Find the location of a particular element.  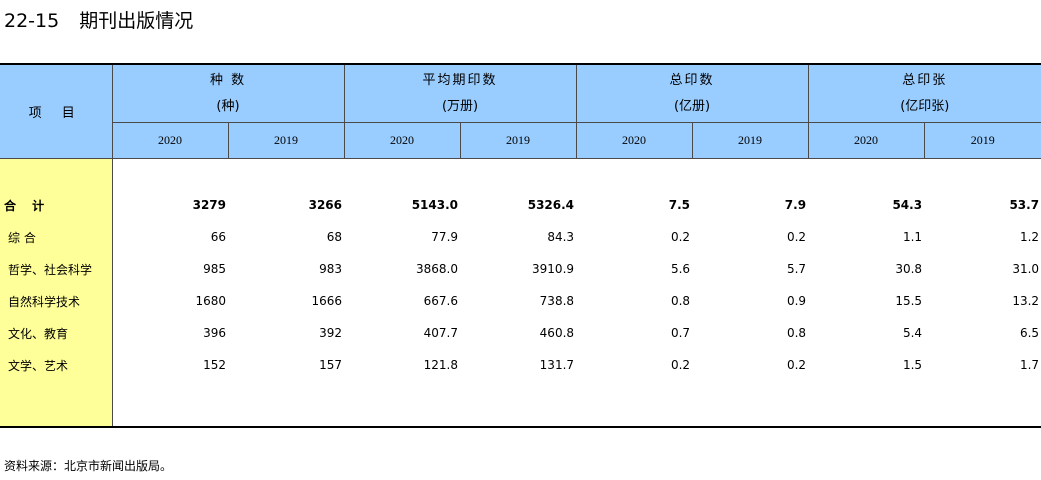

table-cell: 30.8 is located at coordinates (909, 269).